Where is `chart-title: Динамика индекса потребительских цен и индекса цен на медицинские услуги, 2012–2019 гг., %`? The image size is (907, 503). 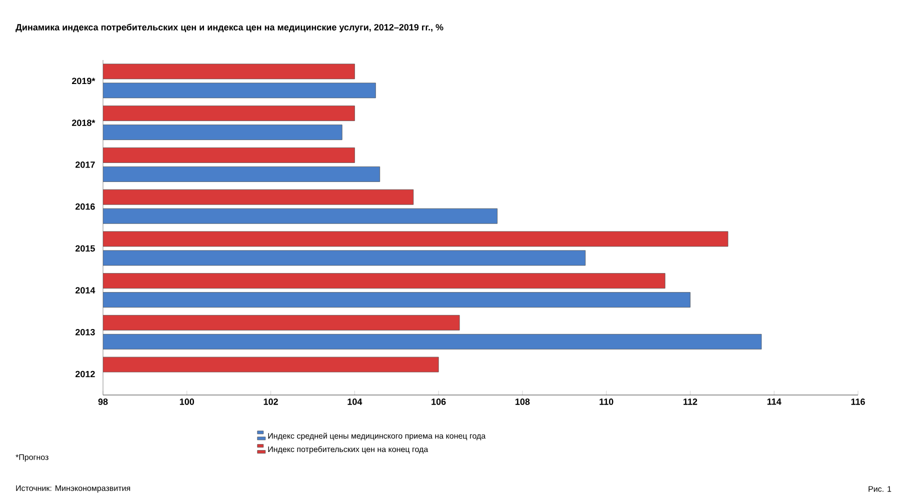 chart-title: Динамика индекса потребительских цен и индекса цен на медицинские услуги, 2012–2019 гг., % is located at coordinates (230, 28).